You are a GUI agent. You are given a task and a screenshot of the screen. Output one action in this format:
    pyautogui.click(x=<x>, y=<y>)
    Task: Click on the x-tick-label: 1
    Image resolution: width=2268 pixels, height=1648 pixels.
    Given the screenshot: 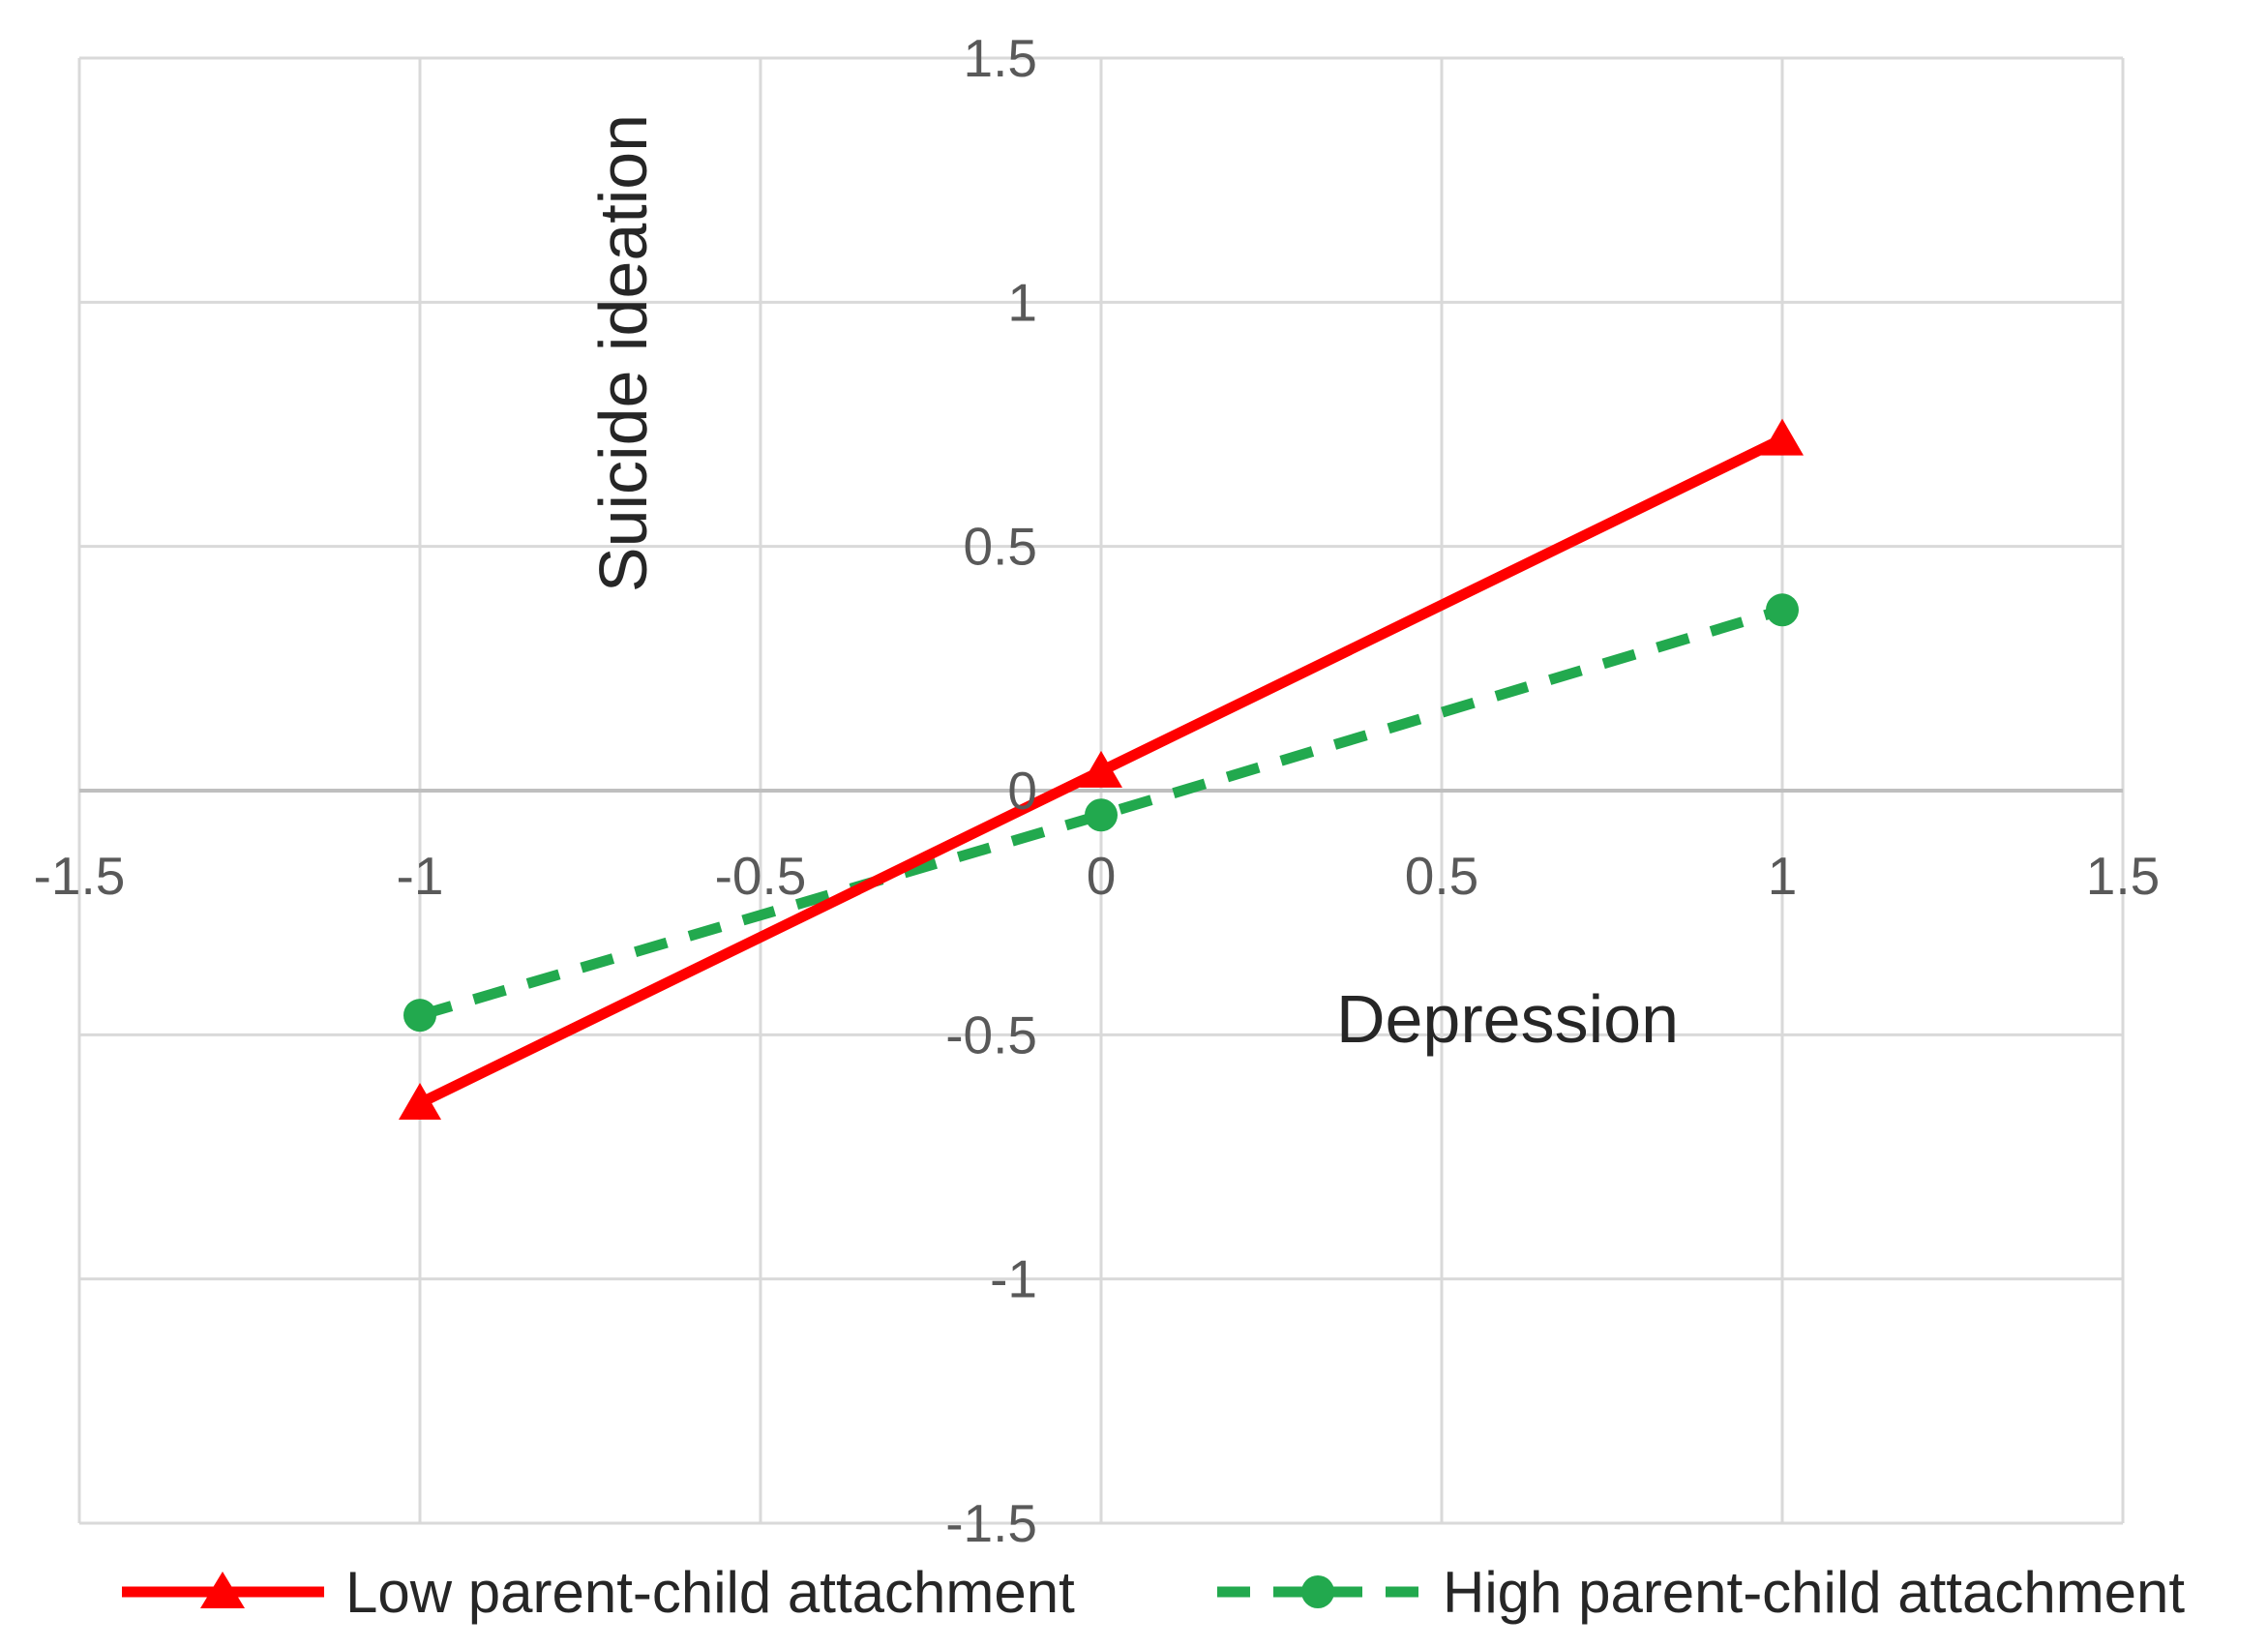 What is the action you would take?
    pyautogui.click(x=1783, y=876)
    